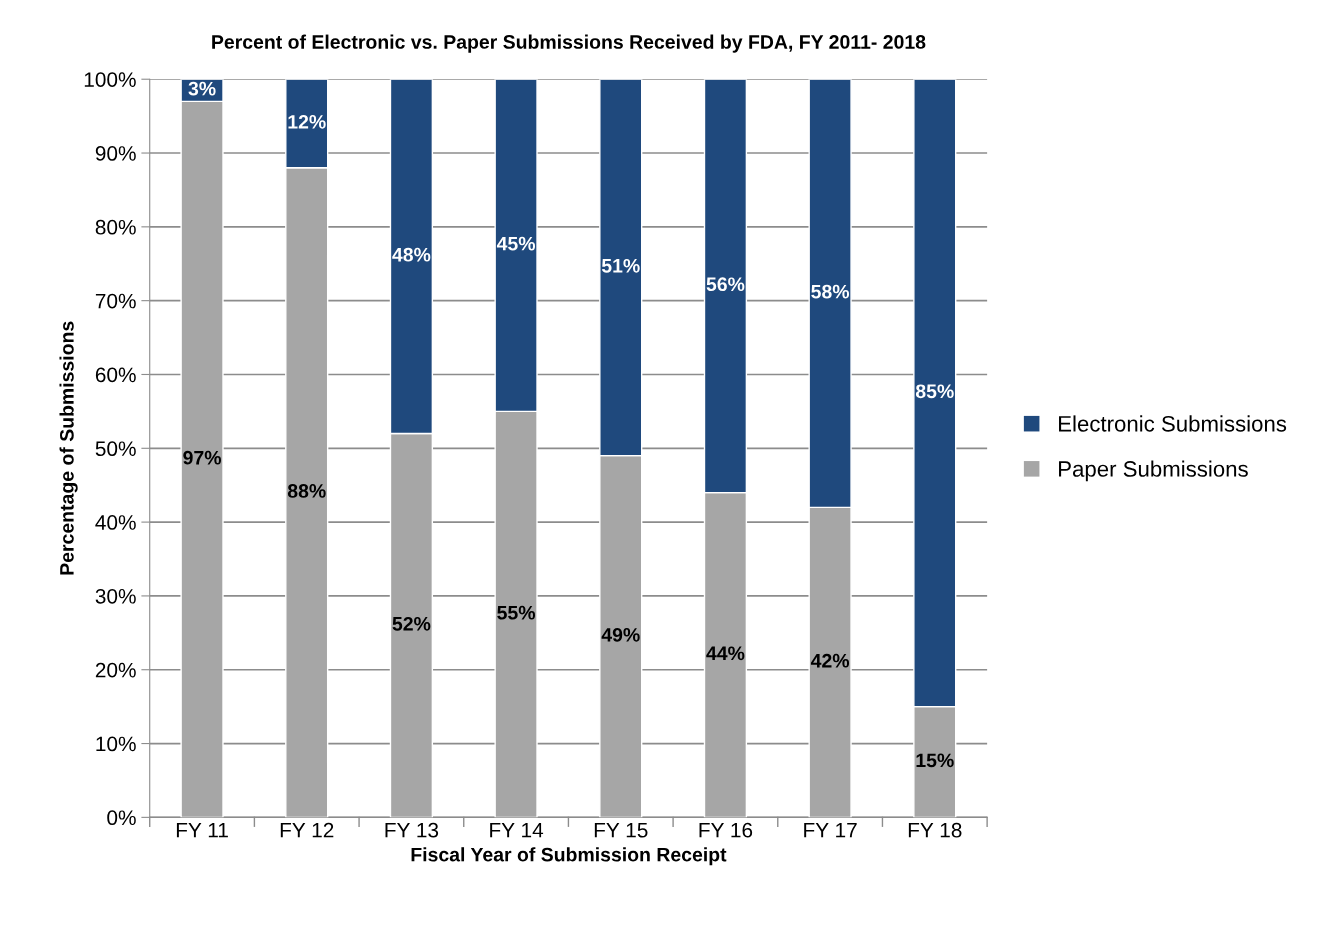 The image size is (1325, 932). What do you see at coordinates (411, 254) in the screenshot?
I see `data-label: 48%` at bounding box center [411, 254].